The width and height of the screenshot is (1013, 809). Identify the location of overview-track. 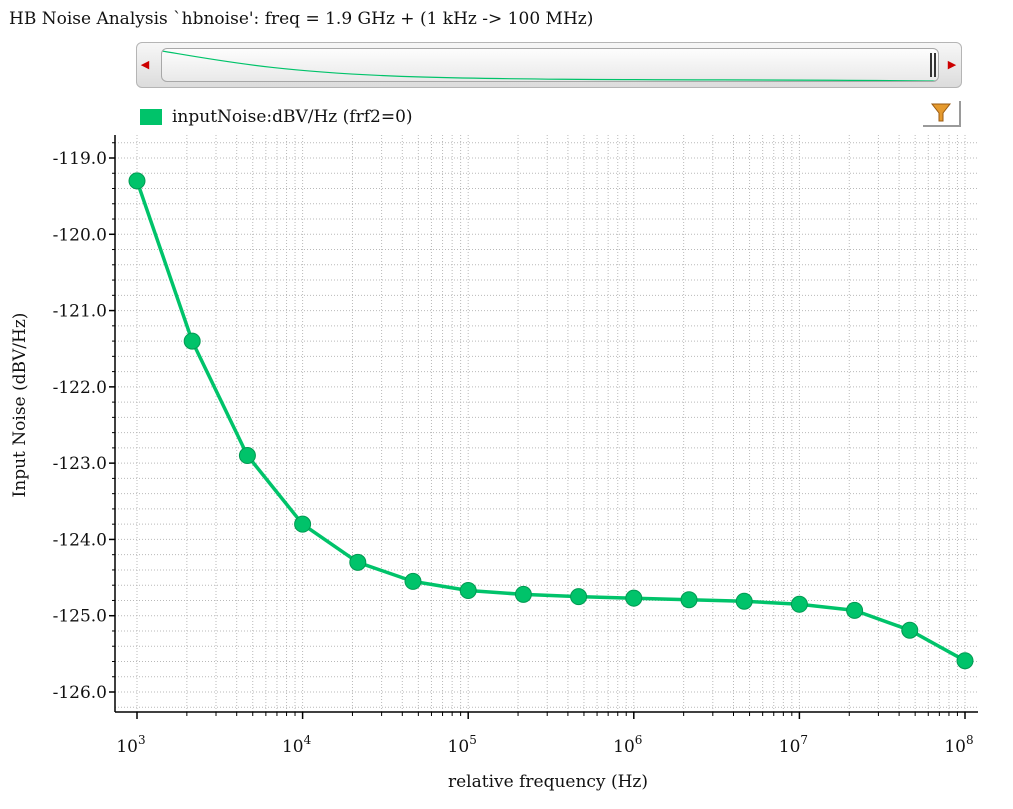
(550, 65).